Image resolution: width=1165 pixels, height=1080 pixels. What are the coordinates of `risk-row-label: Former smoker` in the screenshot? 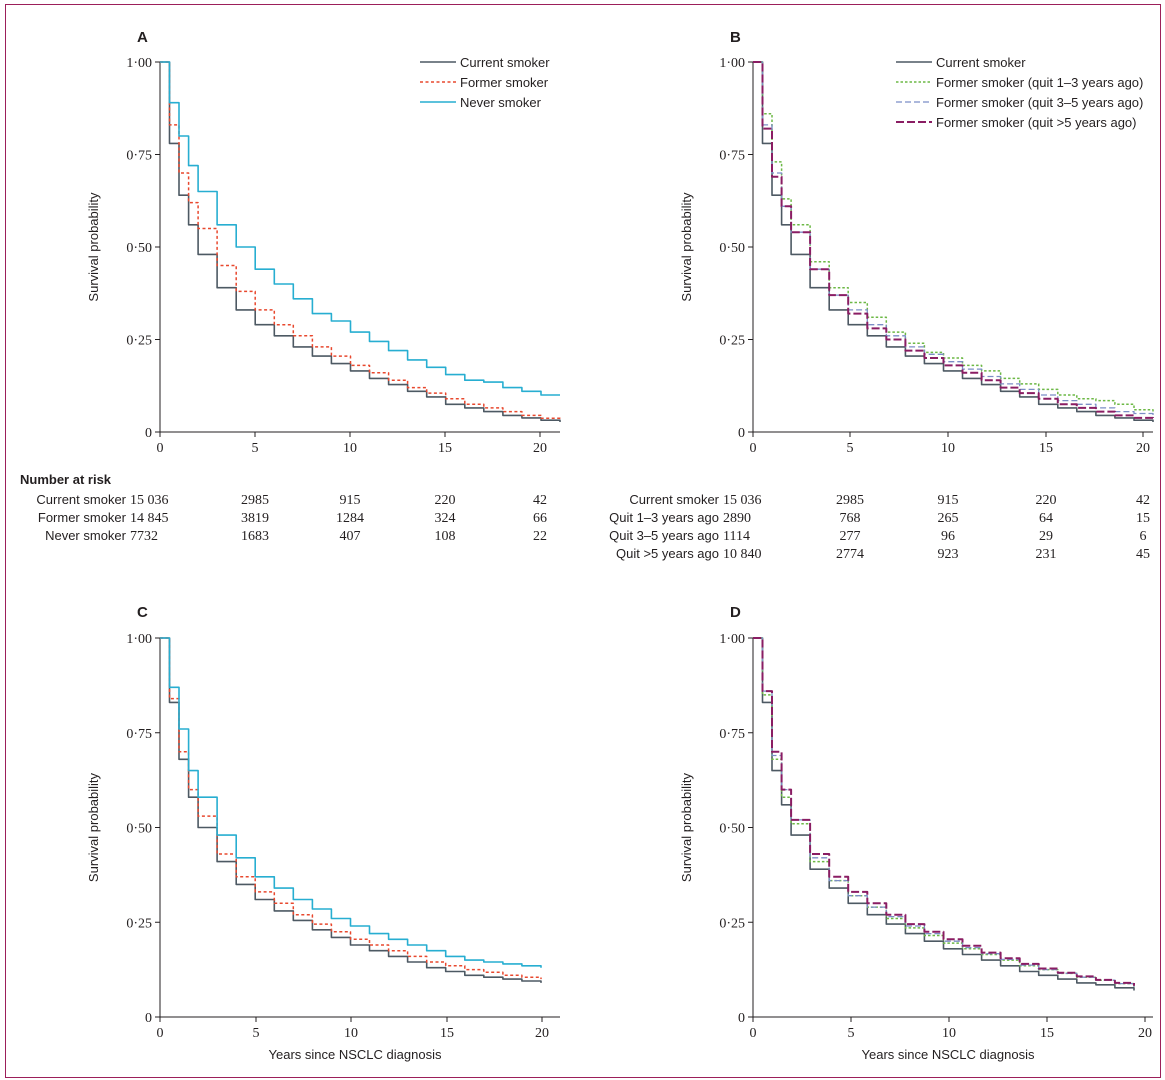 It's located at (82, 517).